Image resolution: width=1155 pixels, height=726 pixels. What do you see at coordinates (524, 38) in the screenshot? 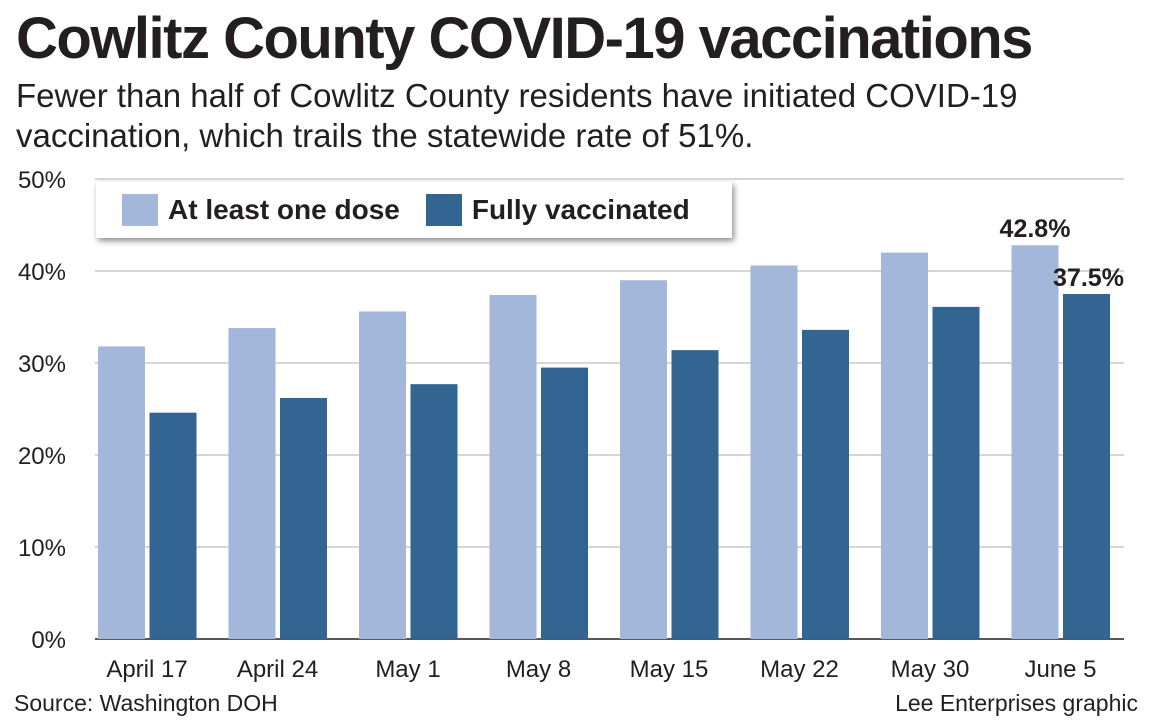
I see `chart-title: Cowlitz County COVID-19 vaccinations` at bounding box center [524, 38].